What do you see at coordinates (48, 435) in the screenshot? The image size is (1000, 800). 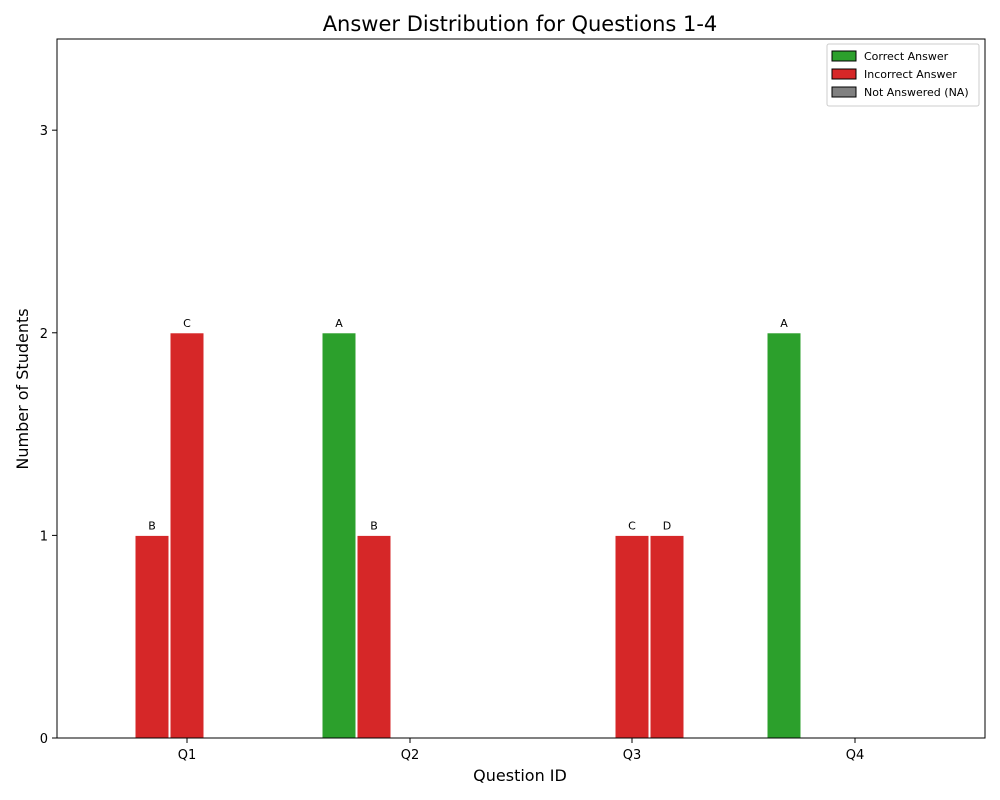 I see `y-axis-ticks: 0 1 2 3` at bounding box center [48, 435].